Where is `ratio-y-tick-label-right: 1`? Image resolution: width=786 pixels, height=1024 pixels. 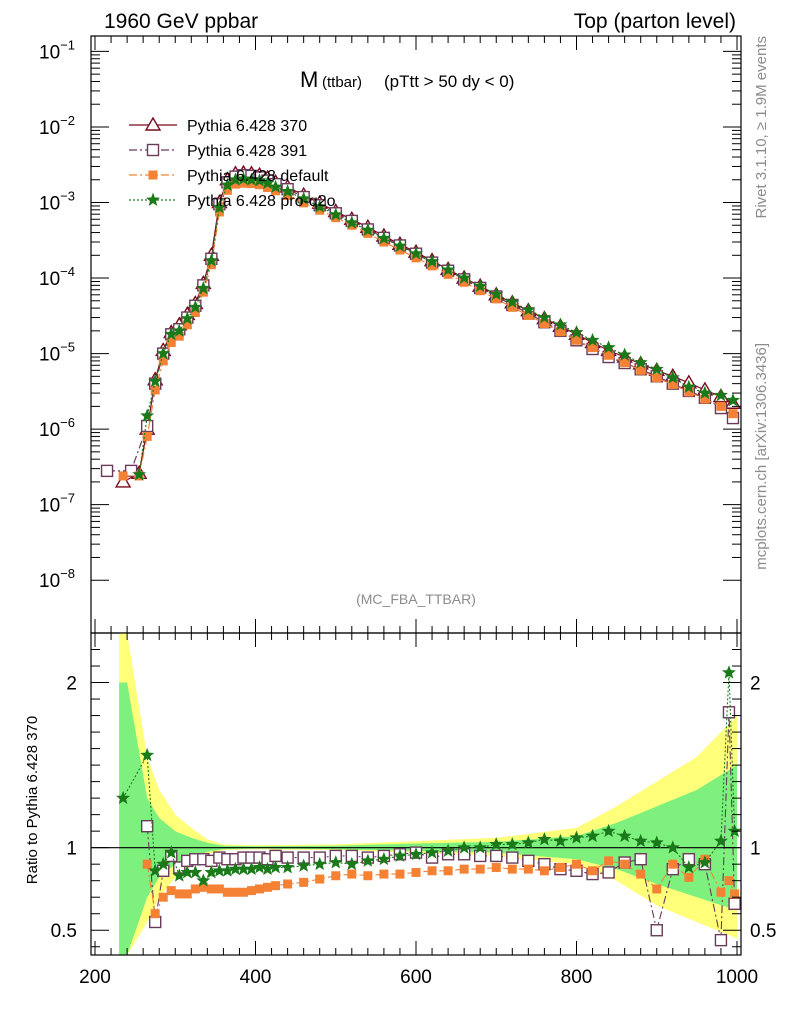
ratio-y-tick-label-right: 1 is located at coordinates (755, 849).